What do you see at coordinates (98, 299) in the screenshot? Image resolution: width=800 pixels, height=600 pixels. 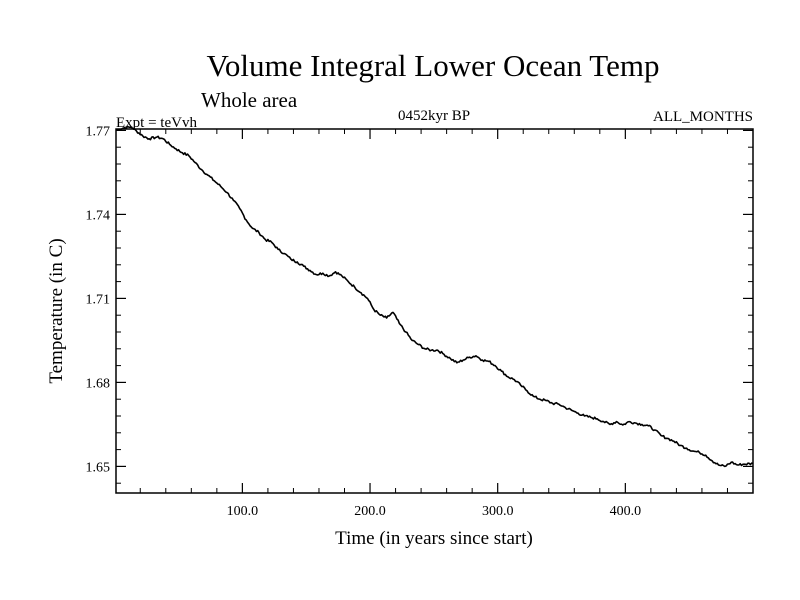 I see `y-tick-label: 1.71` at bounding box center [98, 299].